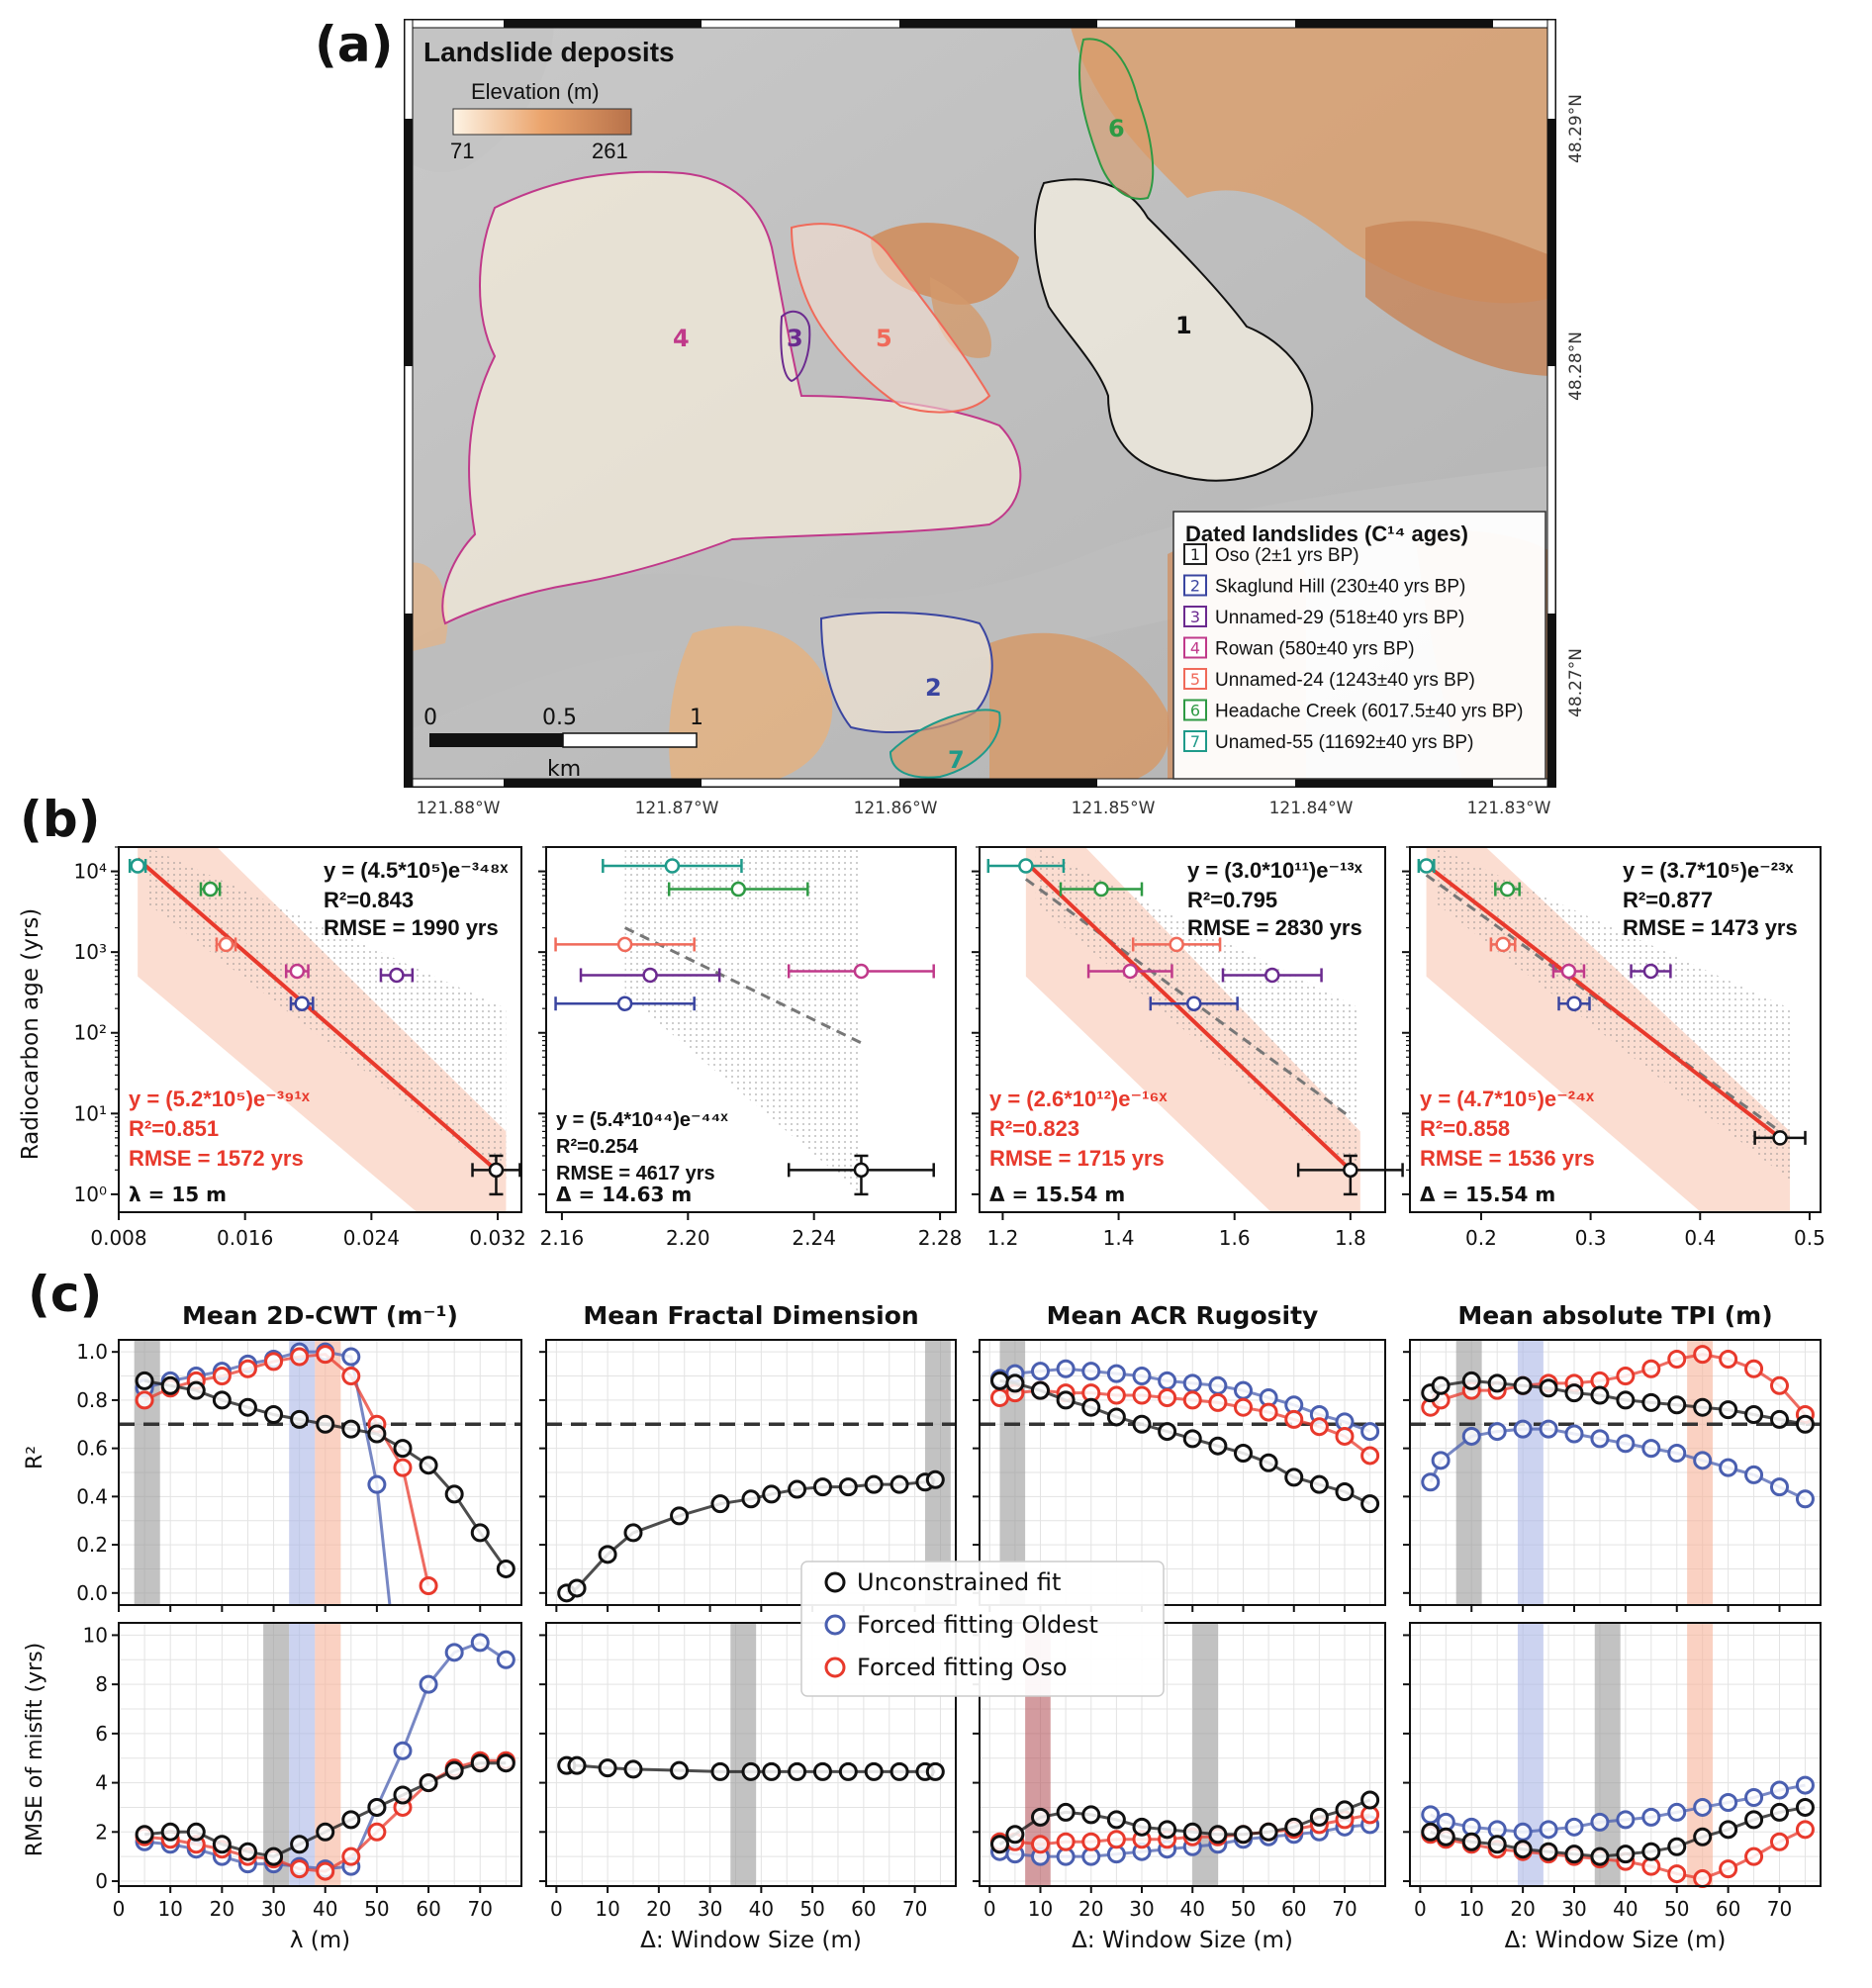  I want to click on red-fit-equation: y = (5.2*10⁵)e⁻³⁹¹ˣ, so click(220, 1099).